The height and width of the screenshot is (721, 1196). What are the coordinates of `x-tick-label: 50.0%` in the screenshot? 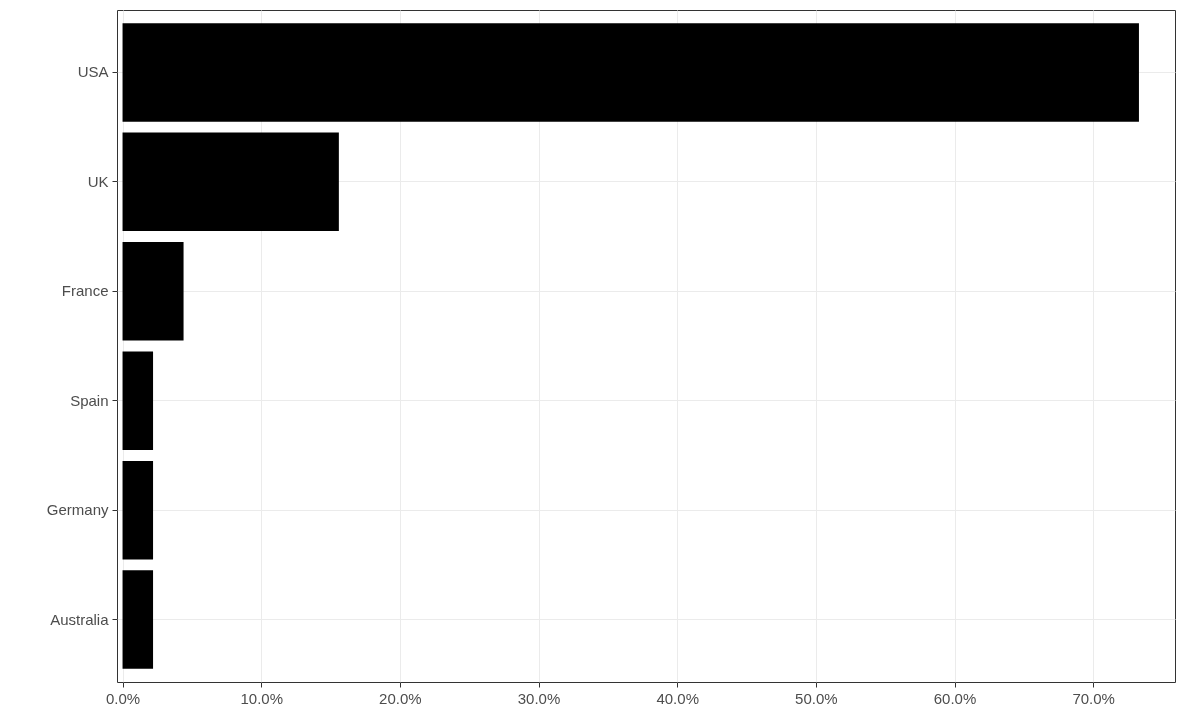 It's located at (816, 698).